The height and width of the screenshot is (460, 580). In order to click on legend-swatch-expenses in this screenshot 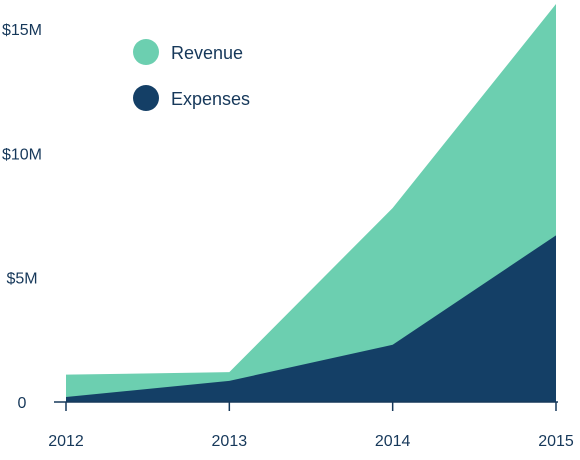, I will do `click(146, 98)`.